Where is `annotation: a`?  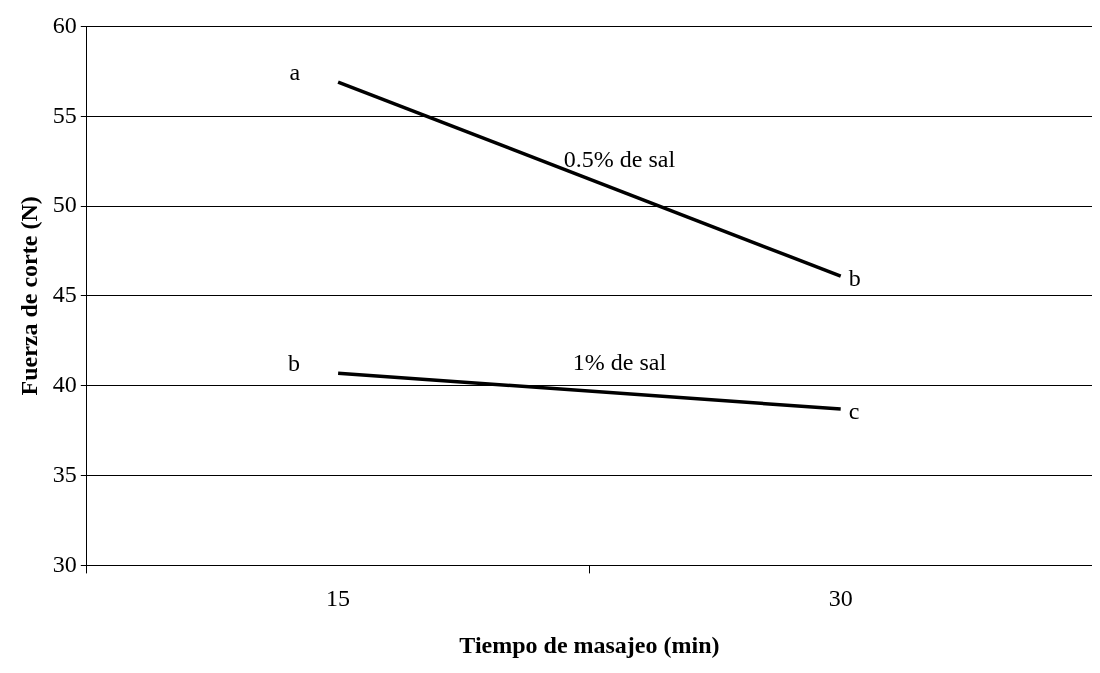
annotation: a is located at coordinates (295, 72).